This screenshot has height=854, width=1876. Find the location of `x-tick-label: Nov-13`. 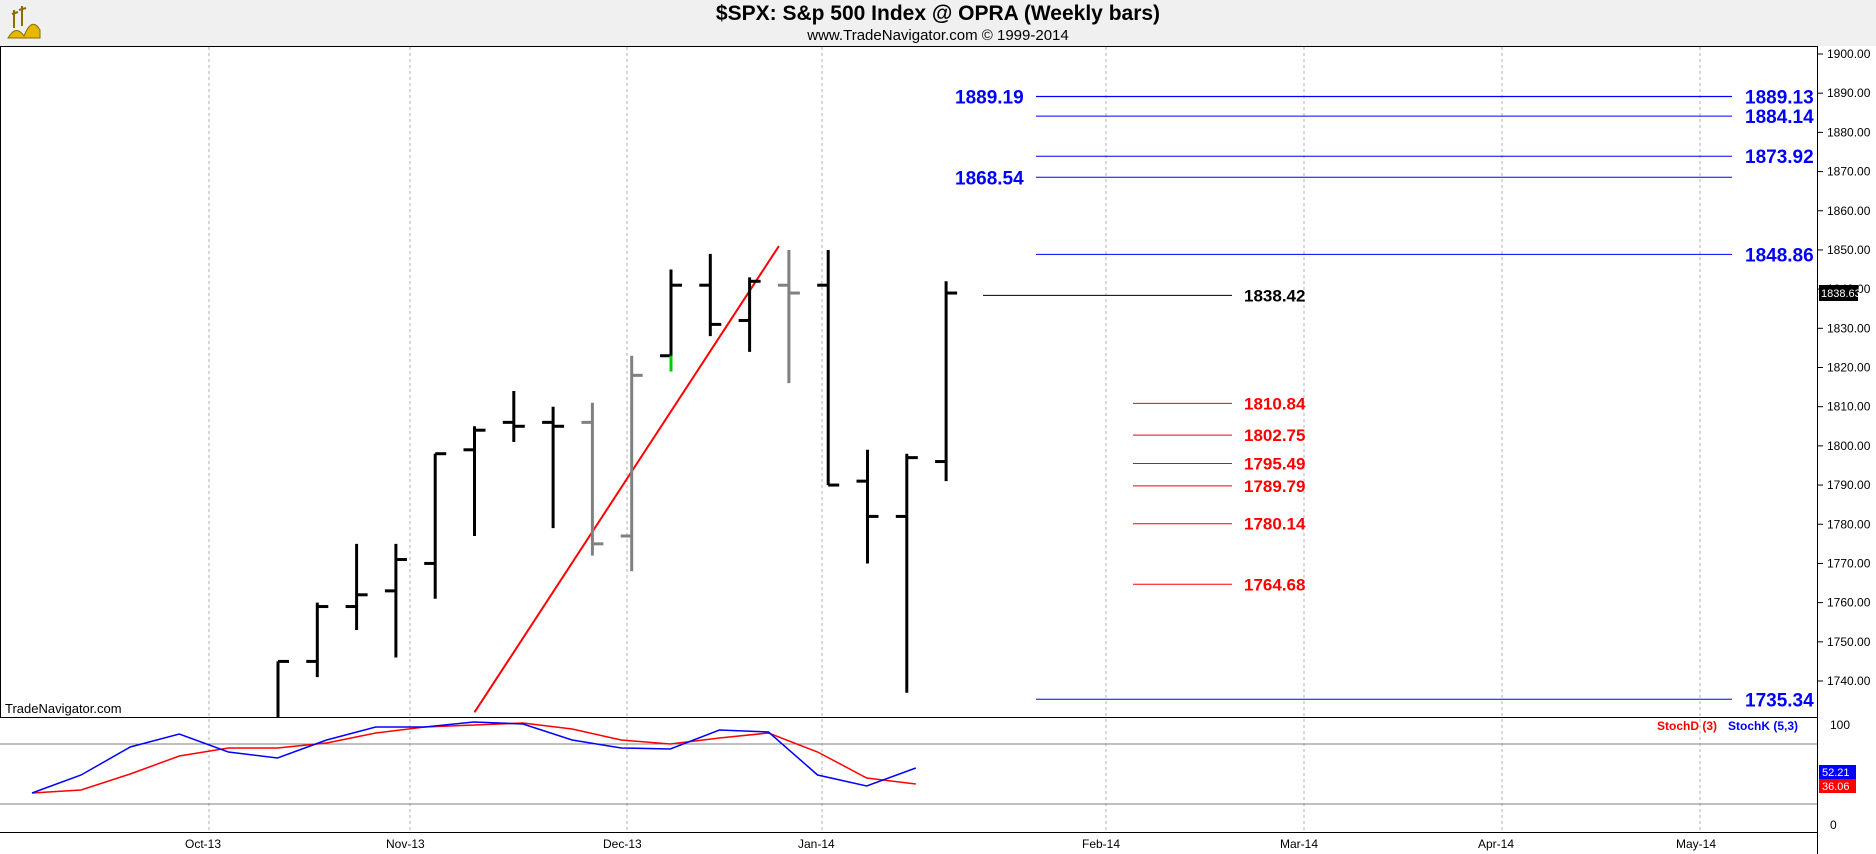

x-tick-label: Nov-13 is located at coordinates (405, 844).